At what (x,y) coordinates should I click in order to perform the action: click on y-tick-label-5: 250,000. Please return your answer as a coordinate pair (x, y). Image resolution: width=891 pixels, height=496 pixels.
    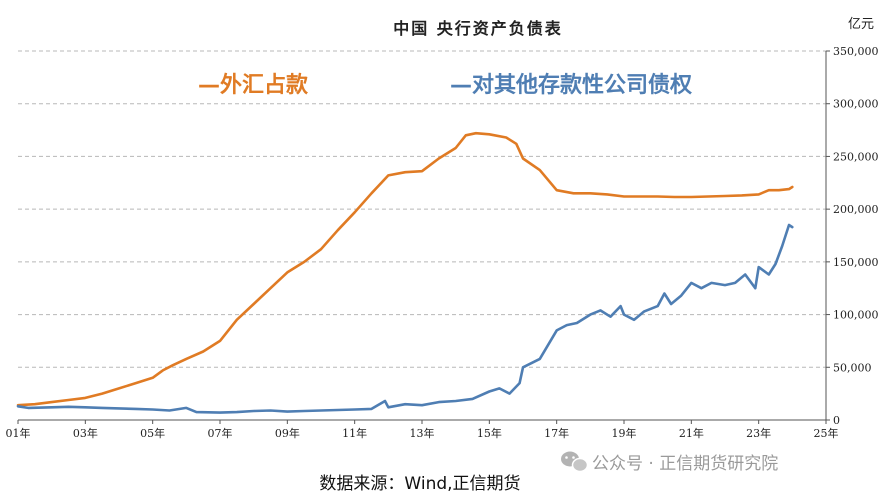
    Looking at the image, I should click on (856, 156).